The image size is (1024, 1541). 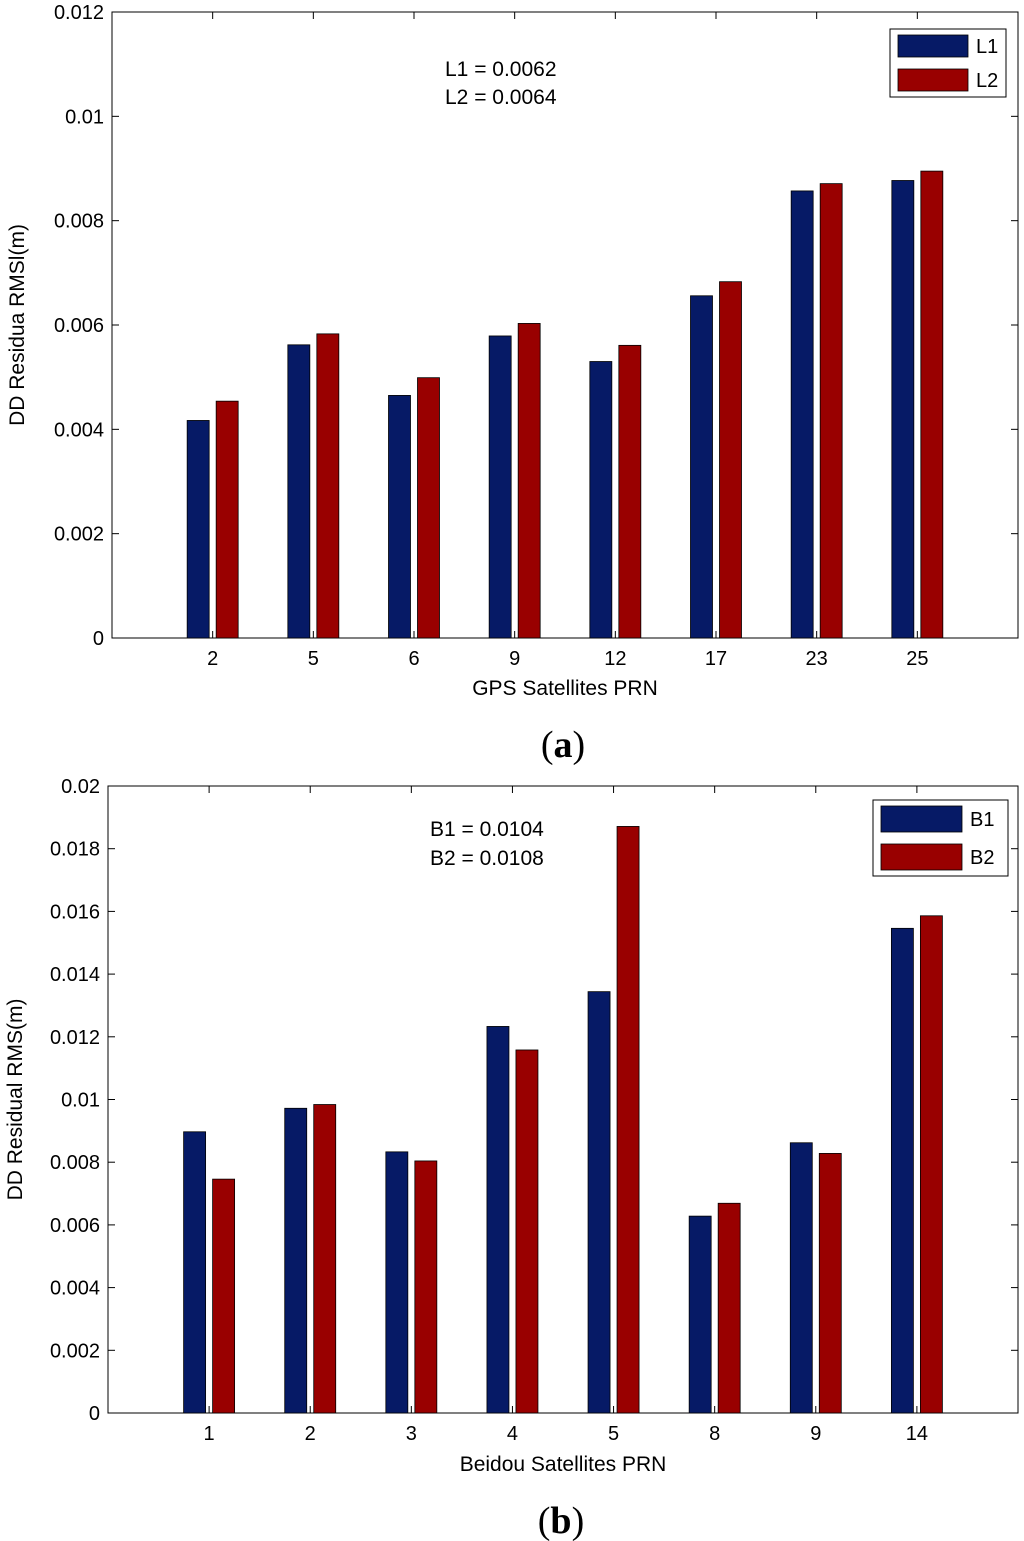 I want to click on annotation-line-1: B1 = 0.0104, so click(x=487, y=829).